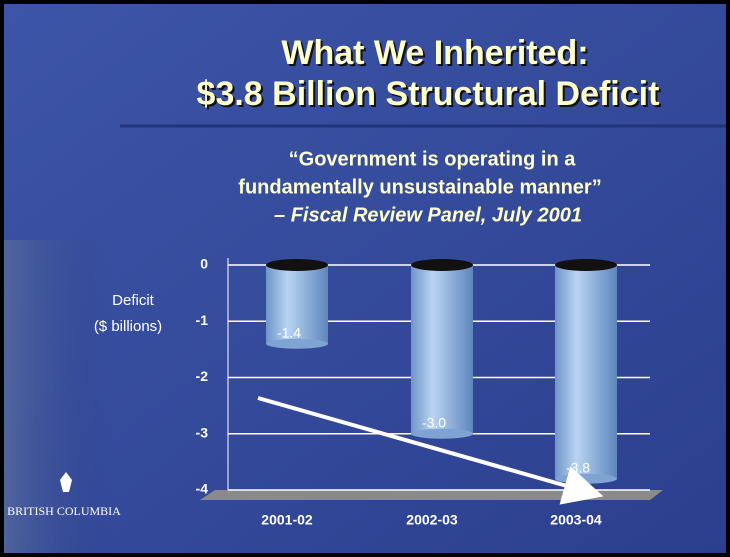 This screenshot has width=730, height=557. Describe the element at coordinates (66, 482) in the screenshot. I see `logo-crest` at that location.